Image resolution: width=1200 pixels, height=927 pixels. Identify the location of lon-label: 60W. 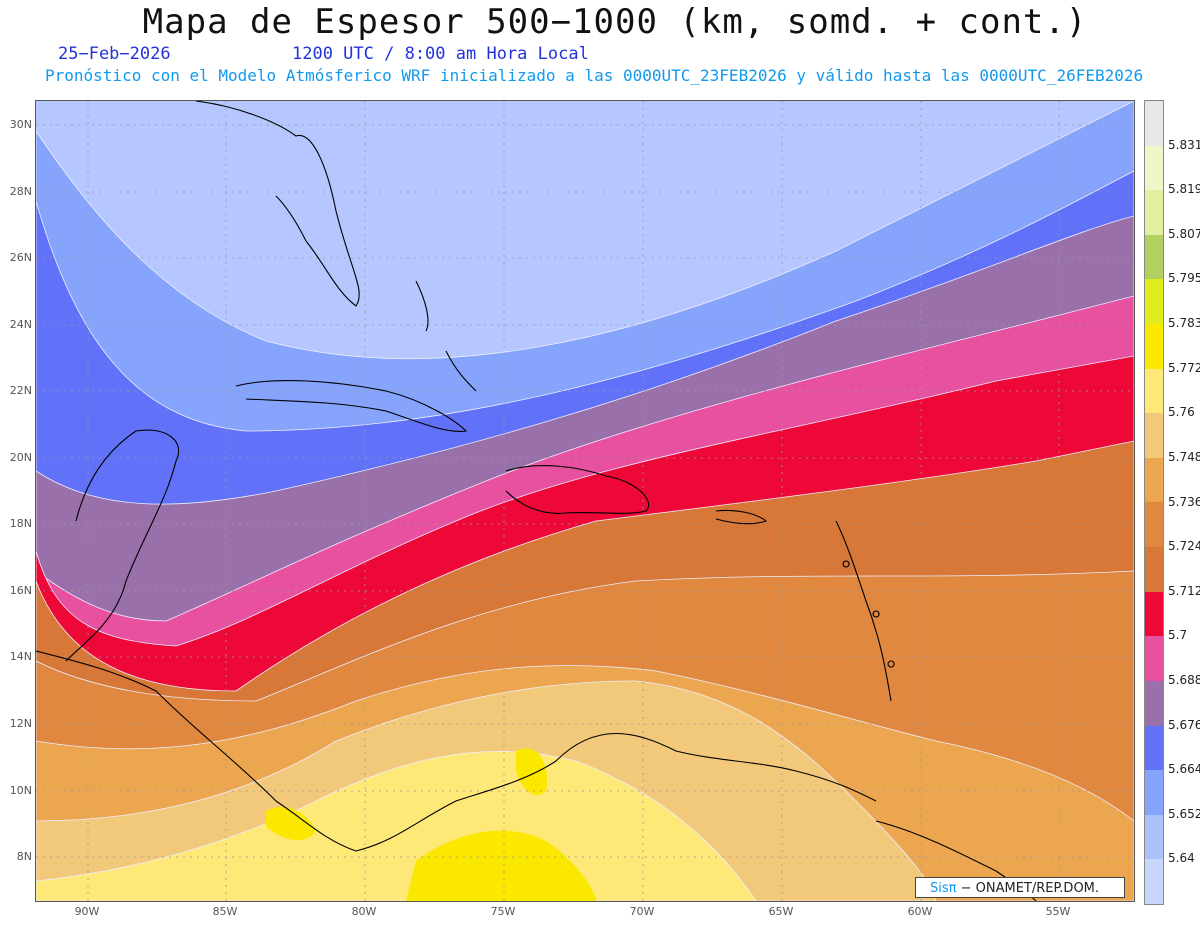
(920, 911).